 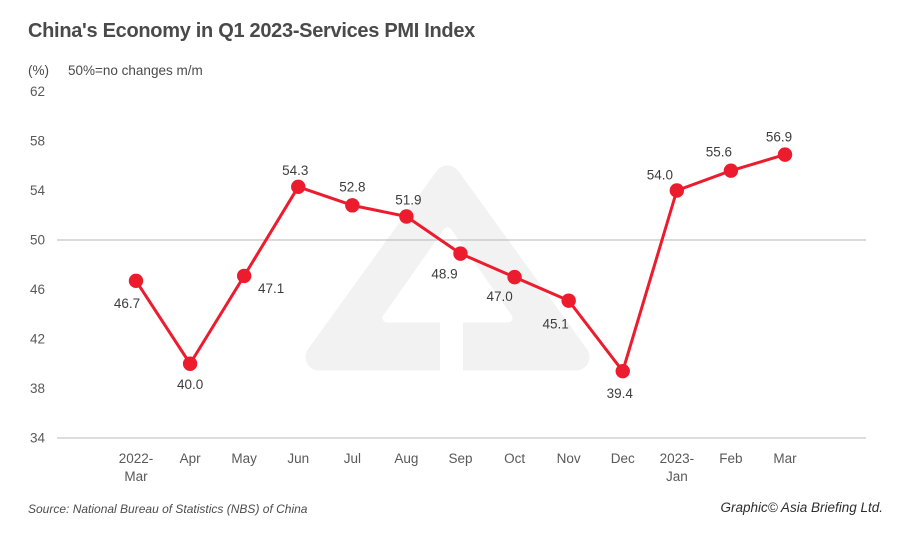 What do you see at coordinates (408, 199) in the screenshot?
I see `data-point-label: 51.9` at bounding box center [408, 199].